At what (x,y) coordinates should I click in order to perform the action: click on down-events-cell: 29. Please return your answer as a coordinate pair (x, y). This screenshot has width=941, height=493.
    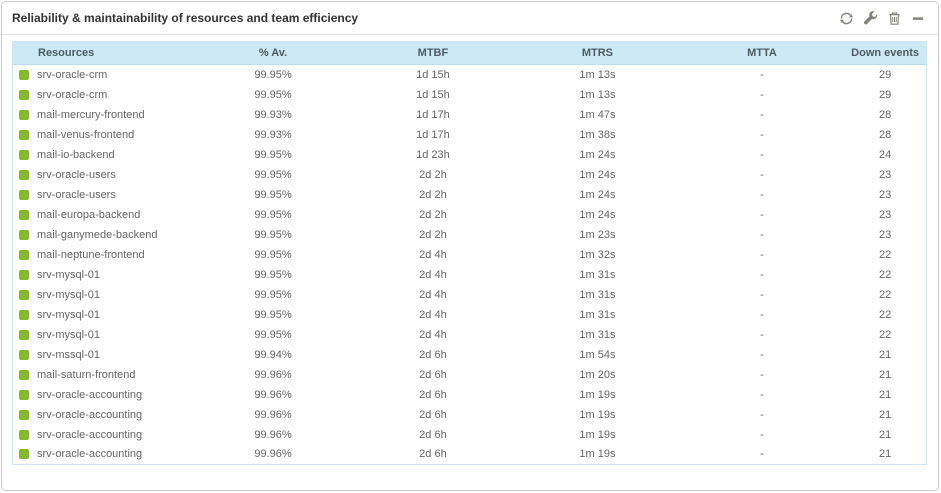
    Looking at the image, I should click on (885, 94).